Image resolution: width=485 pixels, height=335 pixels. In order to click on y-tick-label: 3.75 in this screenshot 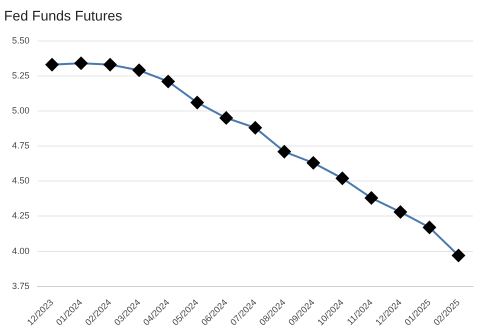, I will do `click(21, 285)`.